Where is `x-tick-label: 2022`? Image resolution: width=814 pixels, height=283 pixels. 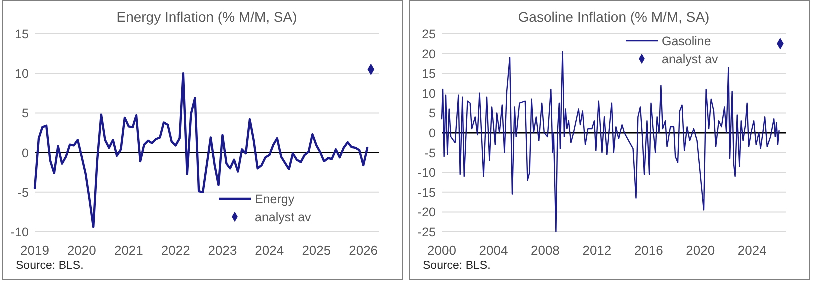 x-tick-label: 2022 is located at coordinates (175, 250).